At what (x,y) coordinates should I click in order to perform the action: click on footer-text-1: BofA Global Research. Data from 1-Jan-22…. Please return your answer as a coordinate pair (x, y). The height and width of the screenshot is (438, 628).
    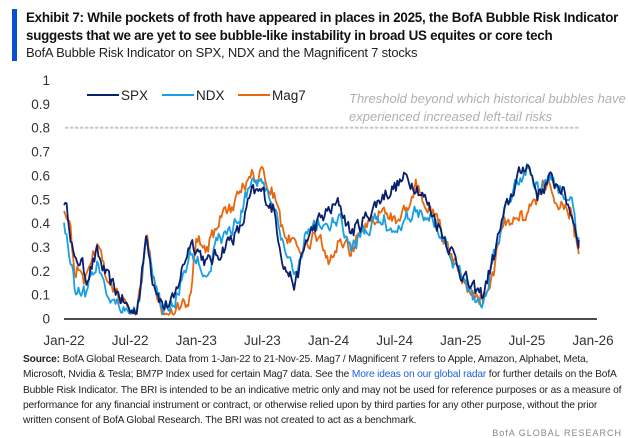
    Looking at the image, I should click on (306, 367).